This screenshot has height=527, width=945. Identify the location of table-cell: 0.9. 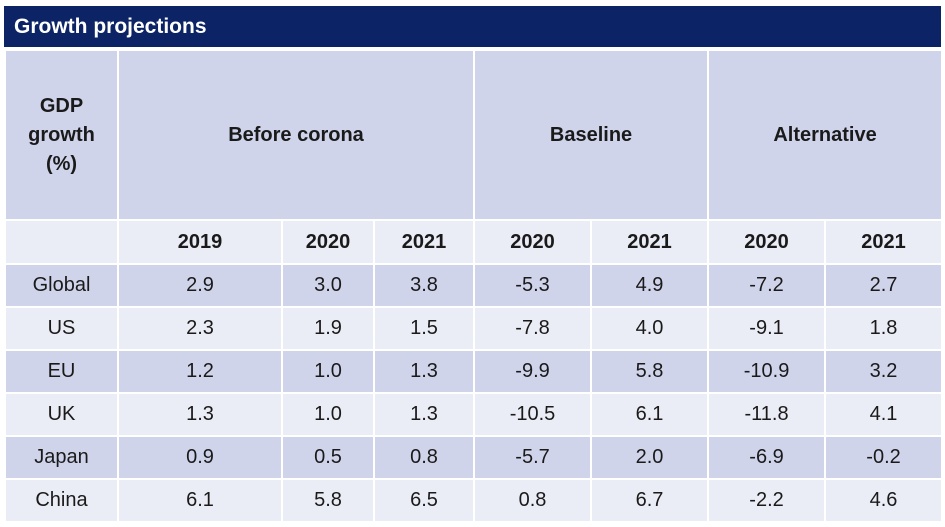
(200, 457).